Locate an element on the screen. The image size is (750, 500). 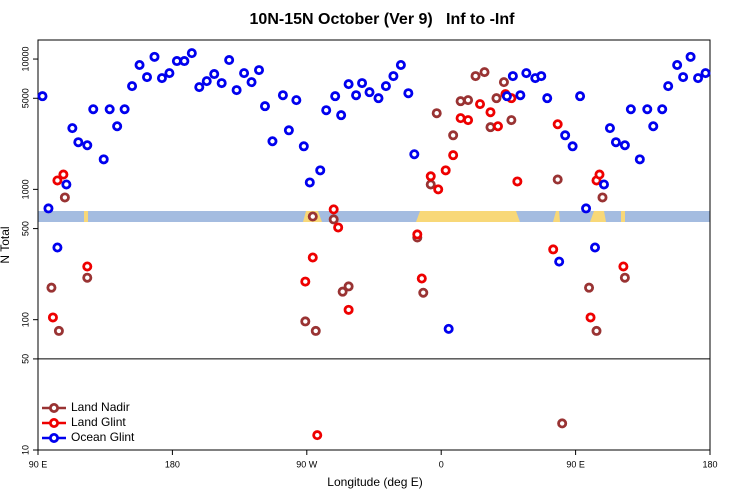
ocean-band is located at coordinates (374, 216).